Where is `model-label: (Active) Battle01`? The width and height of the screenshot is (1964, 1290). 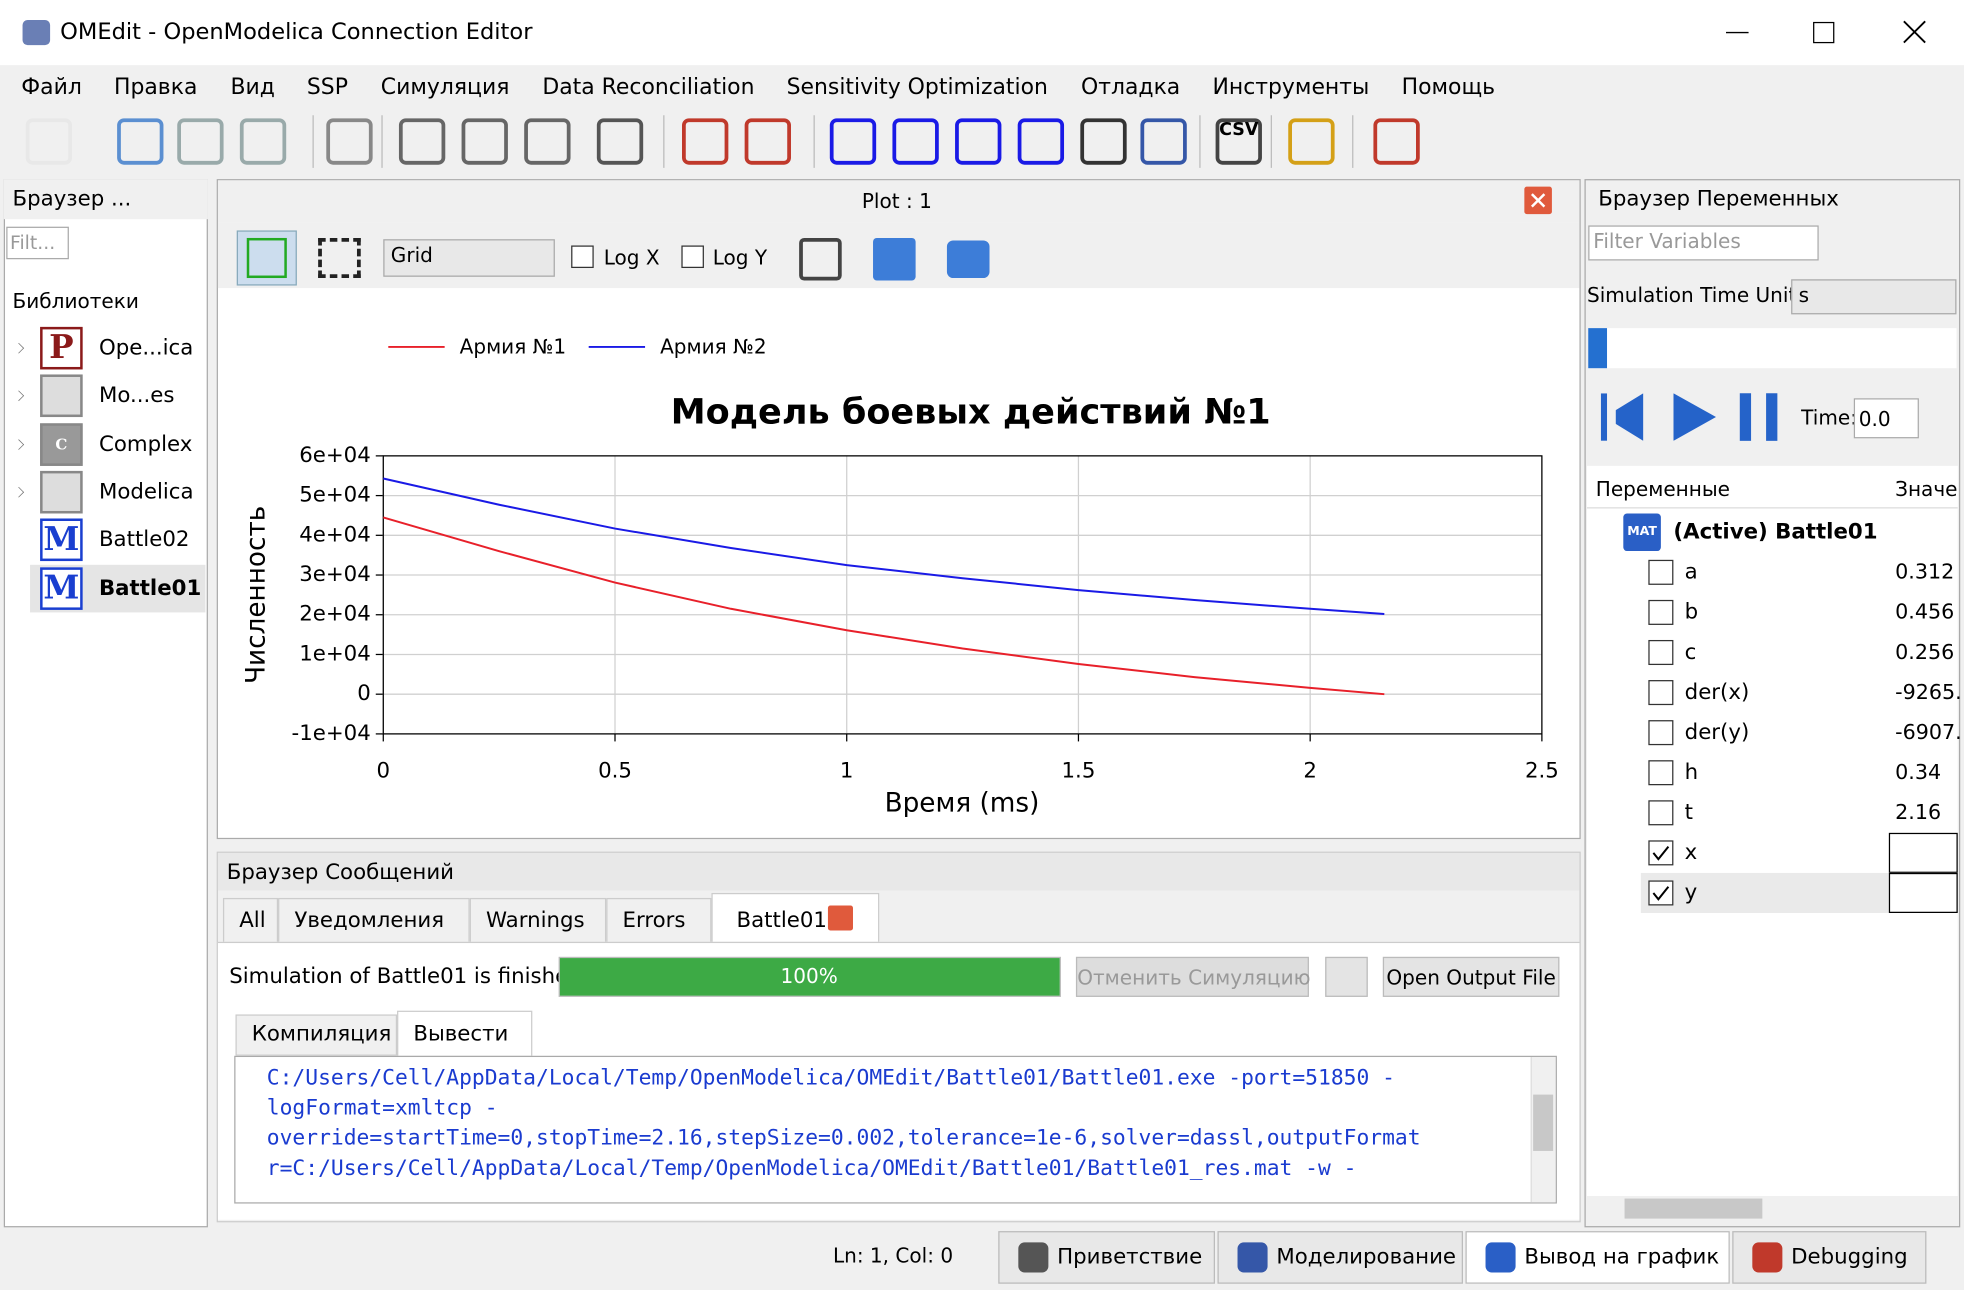 model-label: (Active) Battle01 is located at coordinates (1775, 532).